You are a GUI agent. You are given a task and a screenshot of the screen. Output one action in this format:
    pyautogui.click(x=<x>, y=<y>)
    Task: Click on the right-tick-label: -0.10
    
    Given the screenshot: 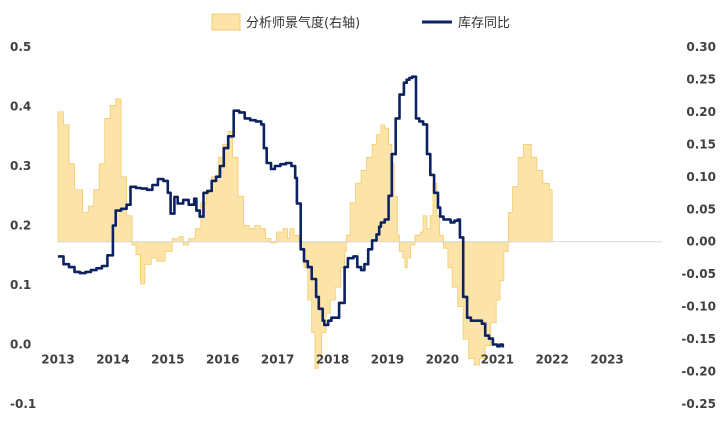 What is the action you would take?
    pyautogui.click(x=698, y=307)
    